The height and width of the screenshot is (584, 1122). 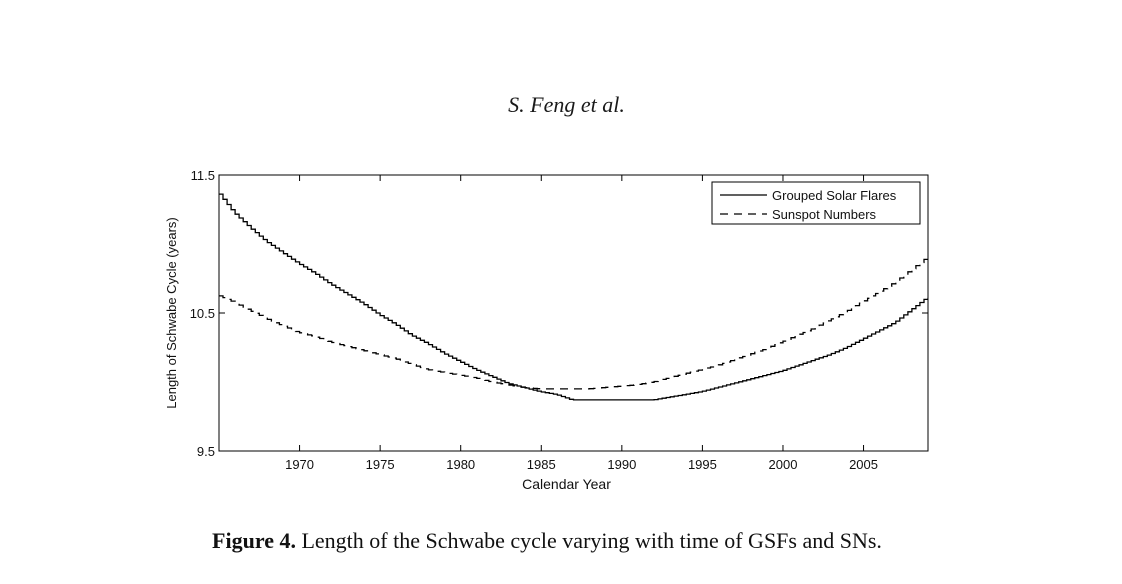 What do you see at coordinates (824, 214) in the screenshot?
I see `legend-label: Sunspot Numbers` at bounding box center [824, 214].